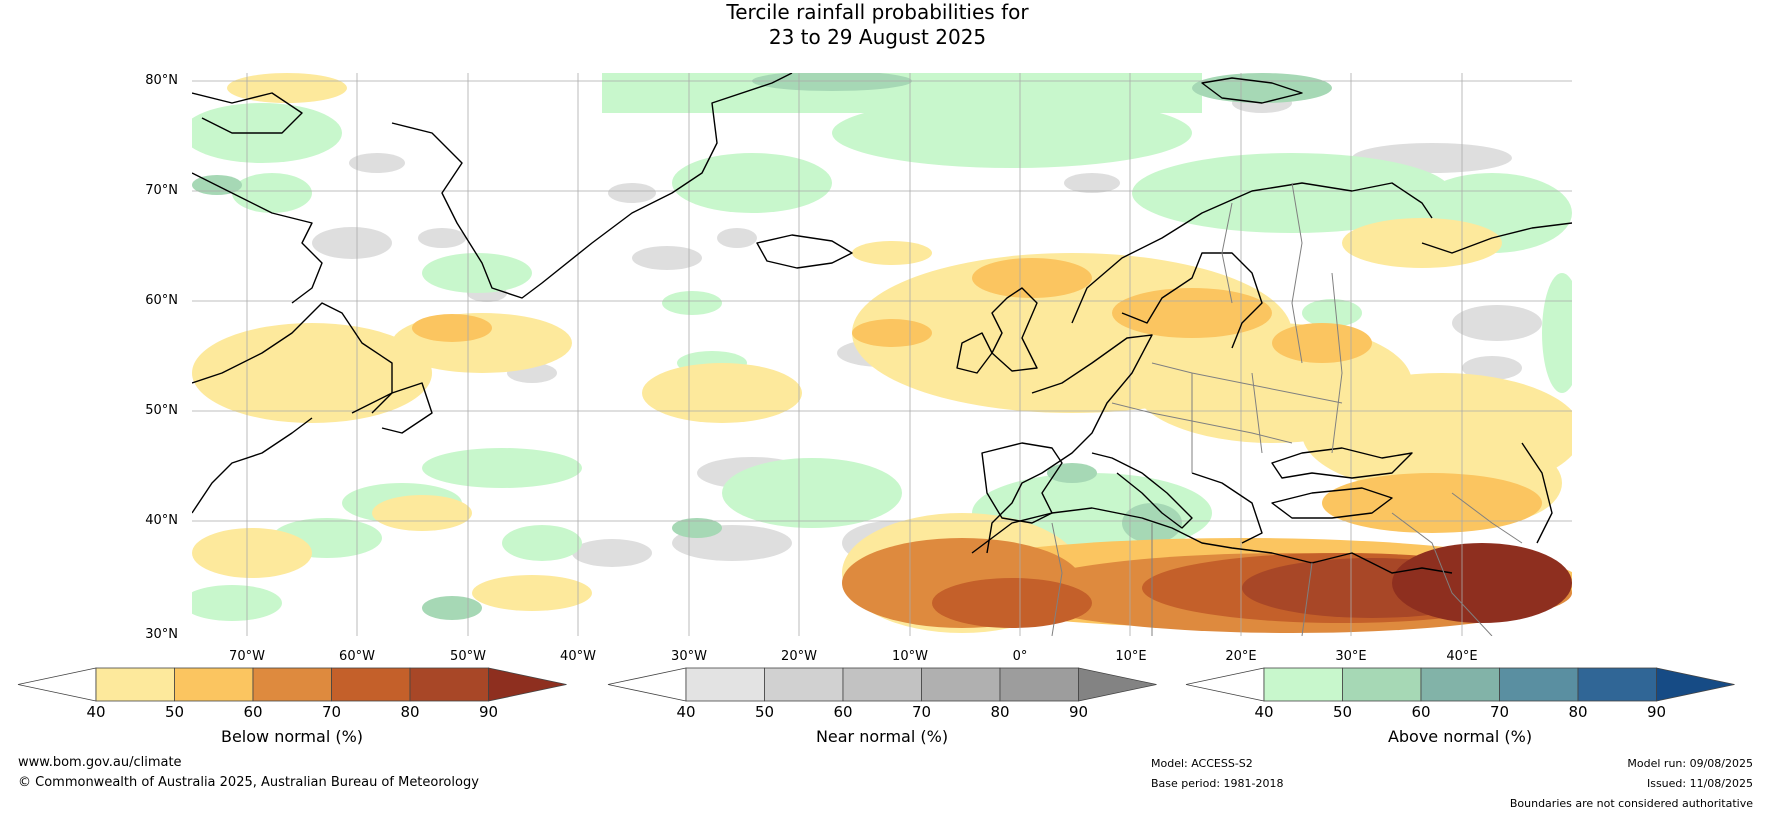  I want to click on colorbar-below-extend-high, so click(527, 684).